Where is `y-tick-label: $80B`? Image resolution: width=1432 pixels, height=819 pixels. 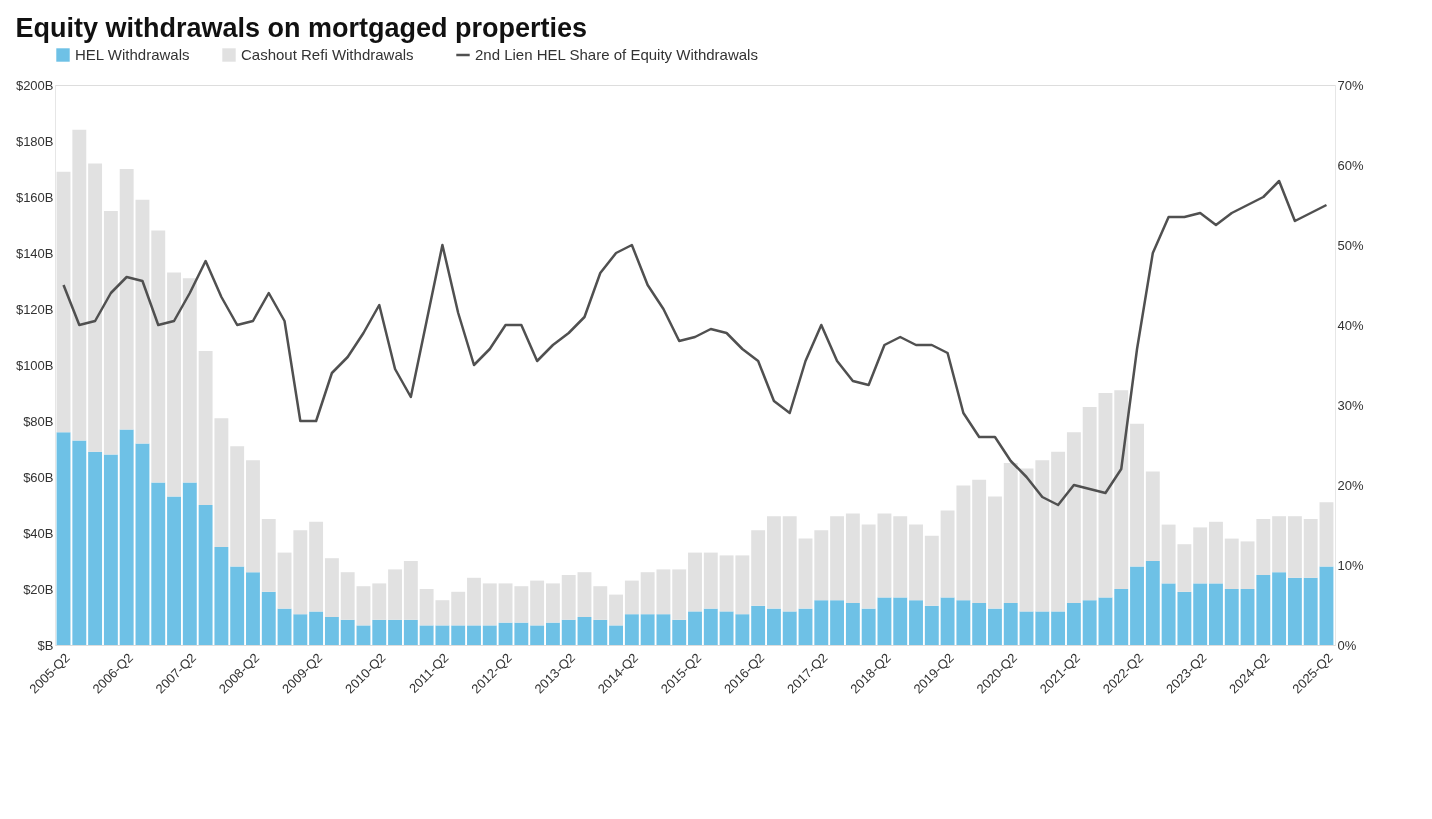 y-tick-label: $80B is located at coordinates (38, 421).